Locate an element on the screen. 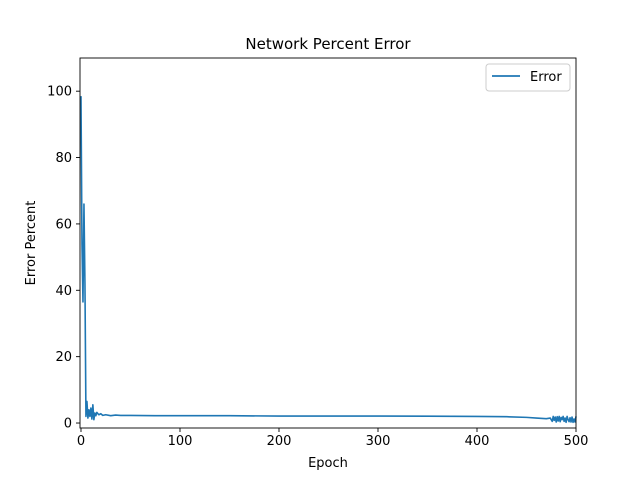 This screenshot has width=640, height=480. x-tick-label: 100 is located at coordinates (180, 441).